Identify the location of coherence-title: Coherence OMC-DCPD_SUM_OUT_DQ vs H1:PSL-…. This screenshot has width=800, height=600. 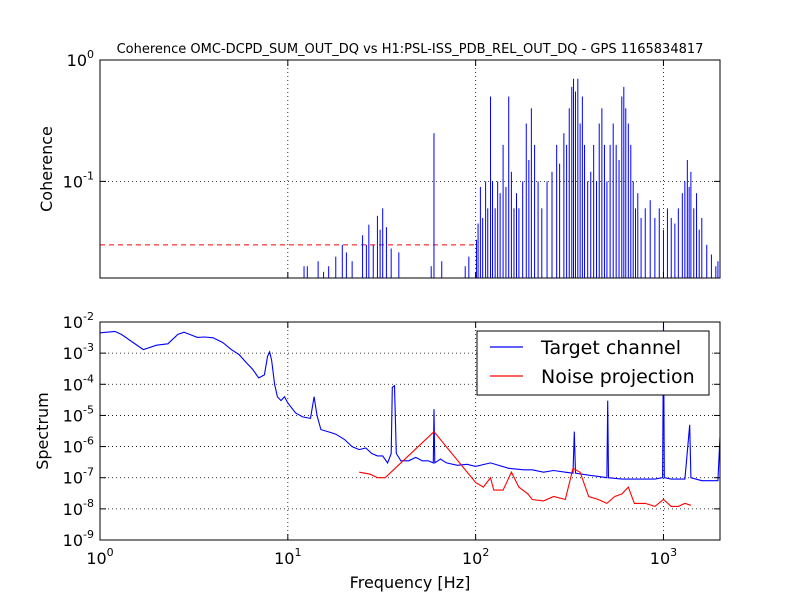
(410, 49).